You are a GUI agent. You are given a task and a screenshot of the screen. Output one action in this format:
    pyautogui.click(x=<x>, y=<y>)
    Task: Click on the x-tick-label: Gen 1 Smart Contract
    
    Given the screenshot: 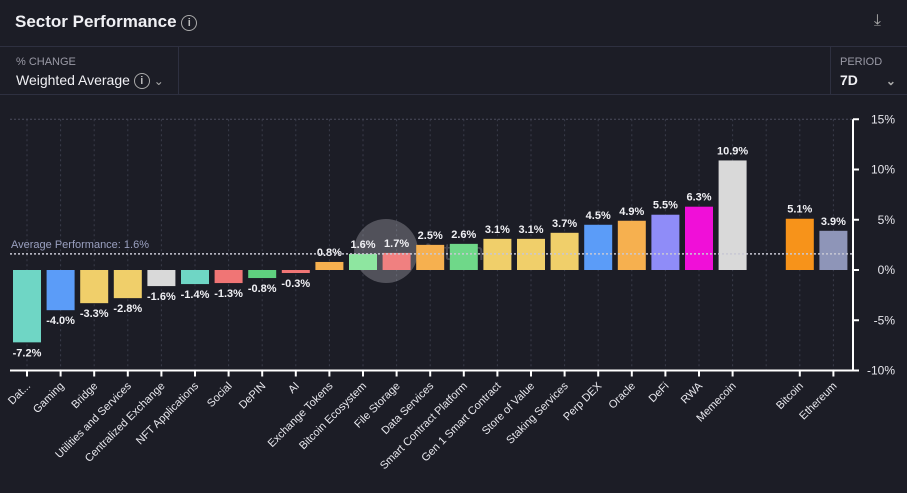 What is the action you would take?
    pyautogui.click(x=461, y=422)
    